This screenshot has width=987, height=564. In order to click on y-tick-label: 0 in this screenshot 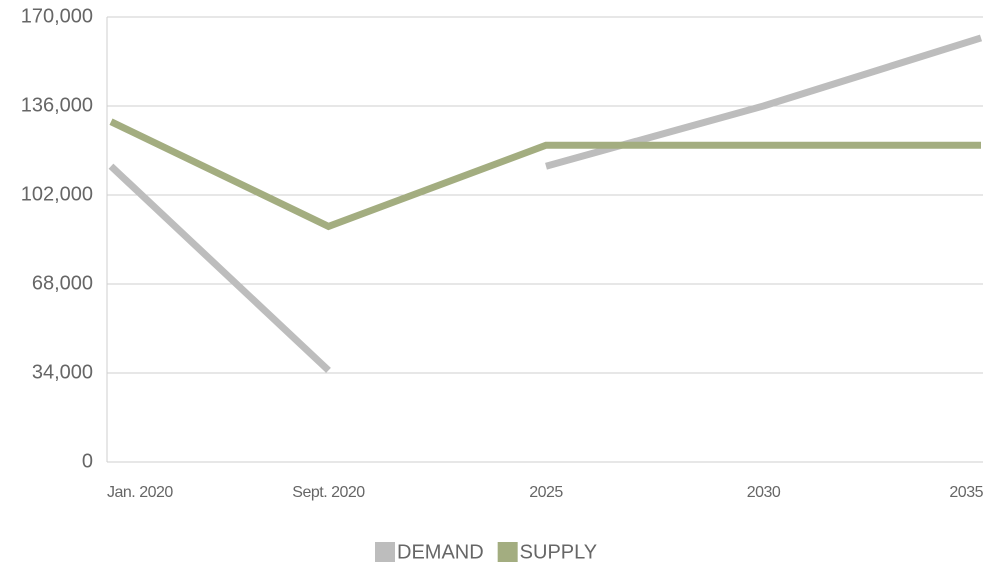, I will do `click(87, 461)`.